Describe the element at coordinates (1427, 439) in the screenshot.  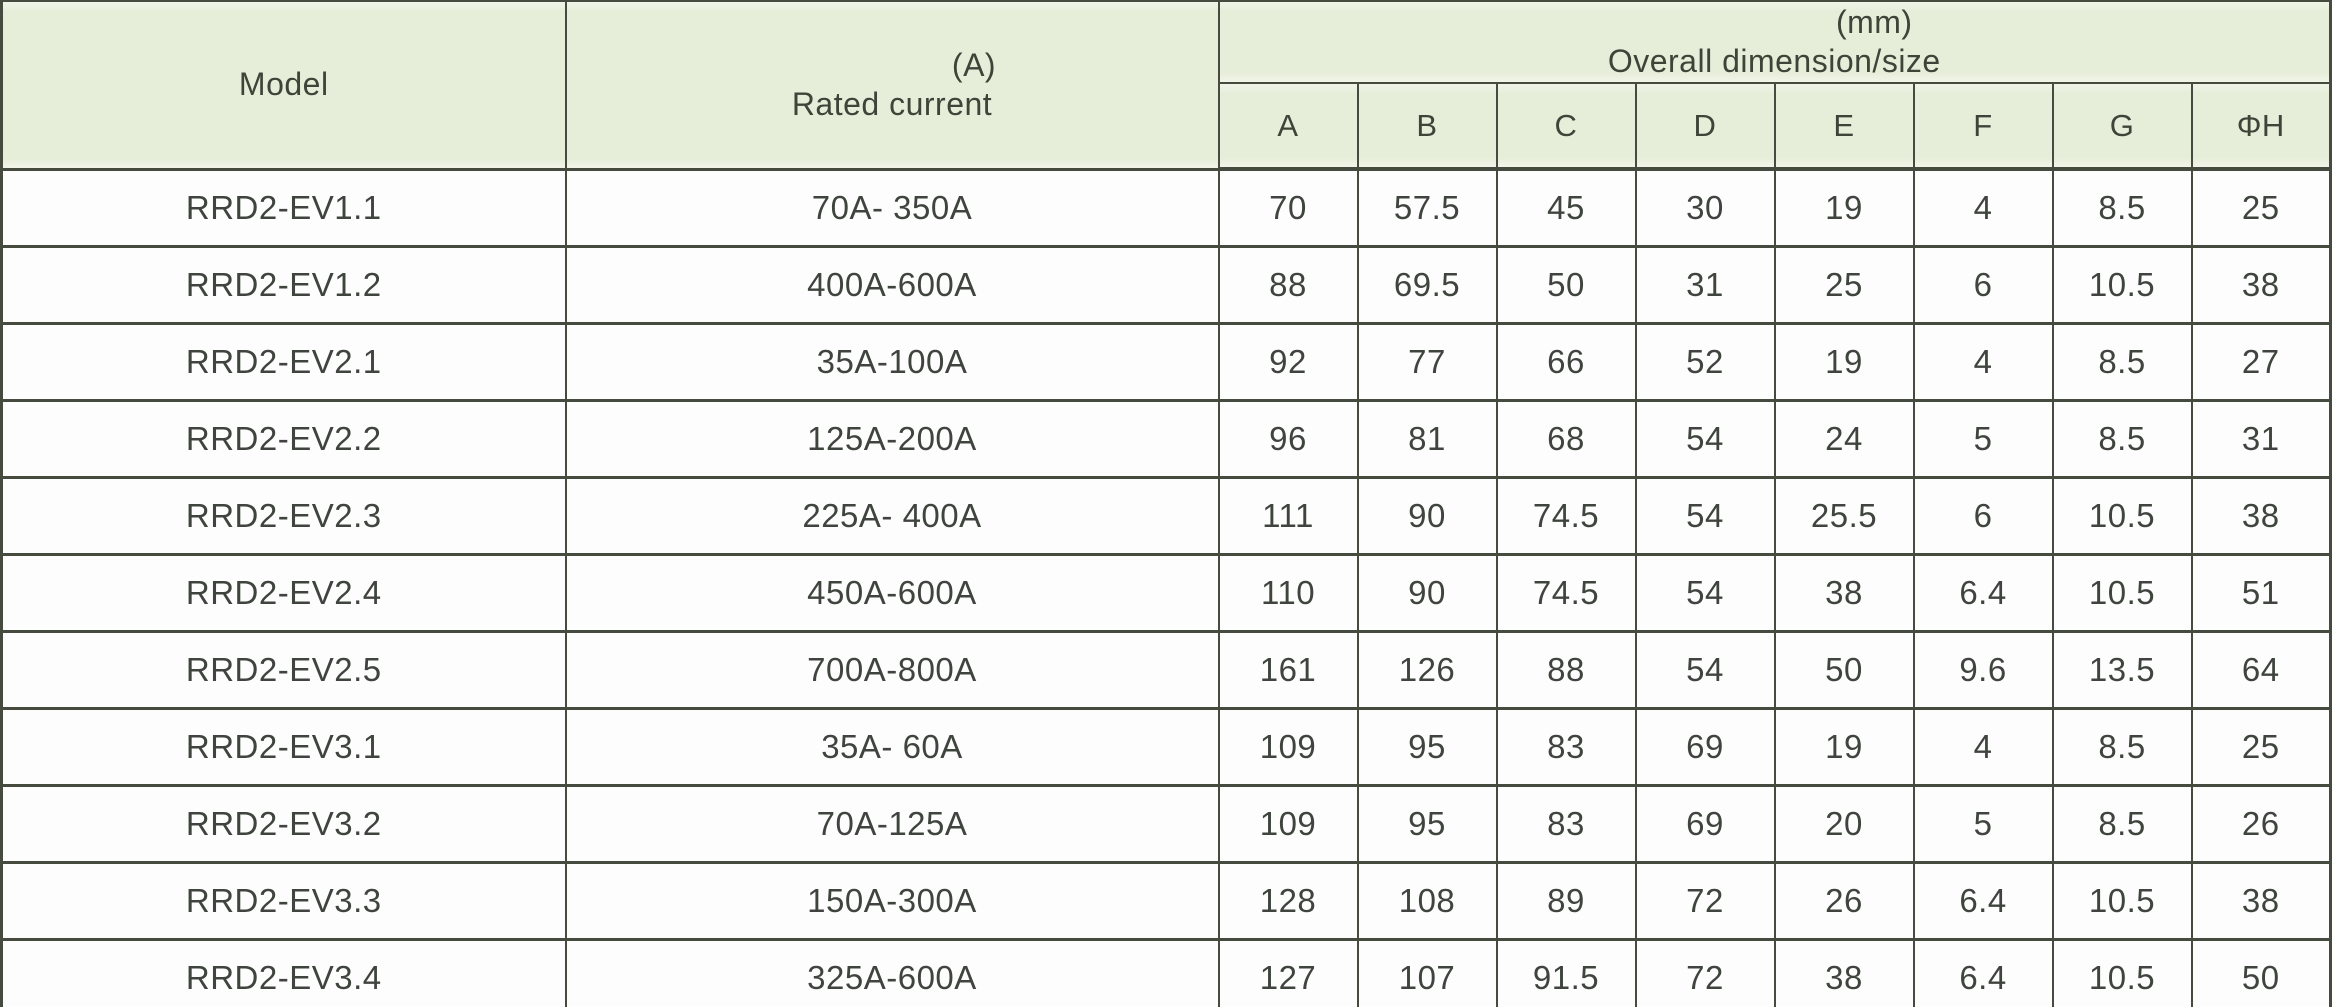
I see `dim-cell: 81` at that location.